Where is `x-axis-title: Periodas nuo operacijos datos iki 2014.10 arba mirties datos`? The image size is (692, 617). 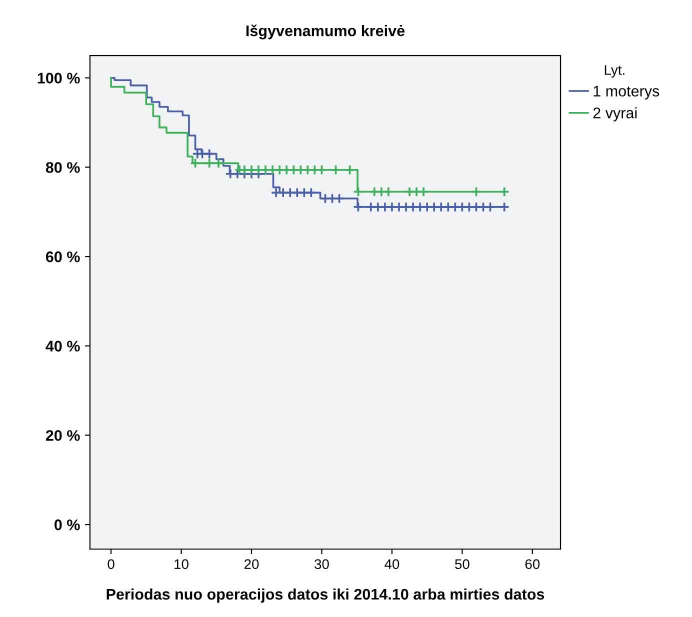
x-axis-title: Periodas nuo operacijos datos iki 2014.10 arba mirties datos is located at coordinates (325, 595).